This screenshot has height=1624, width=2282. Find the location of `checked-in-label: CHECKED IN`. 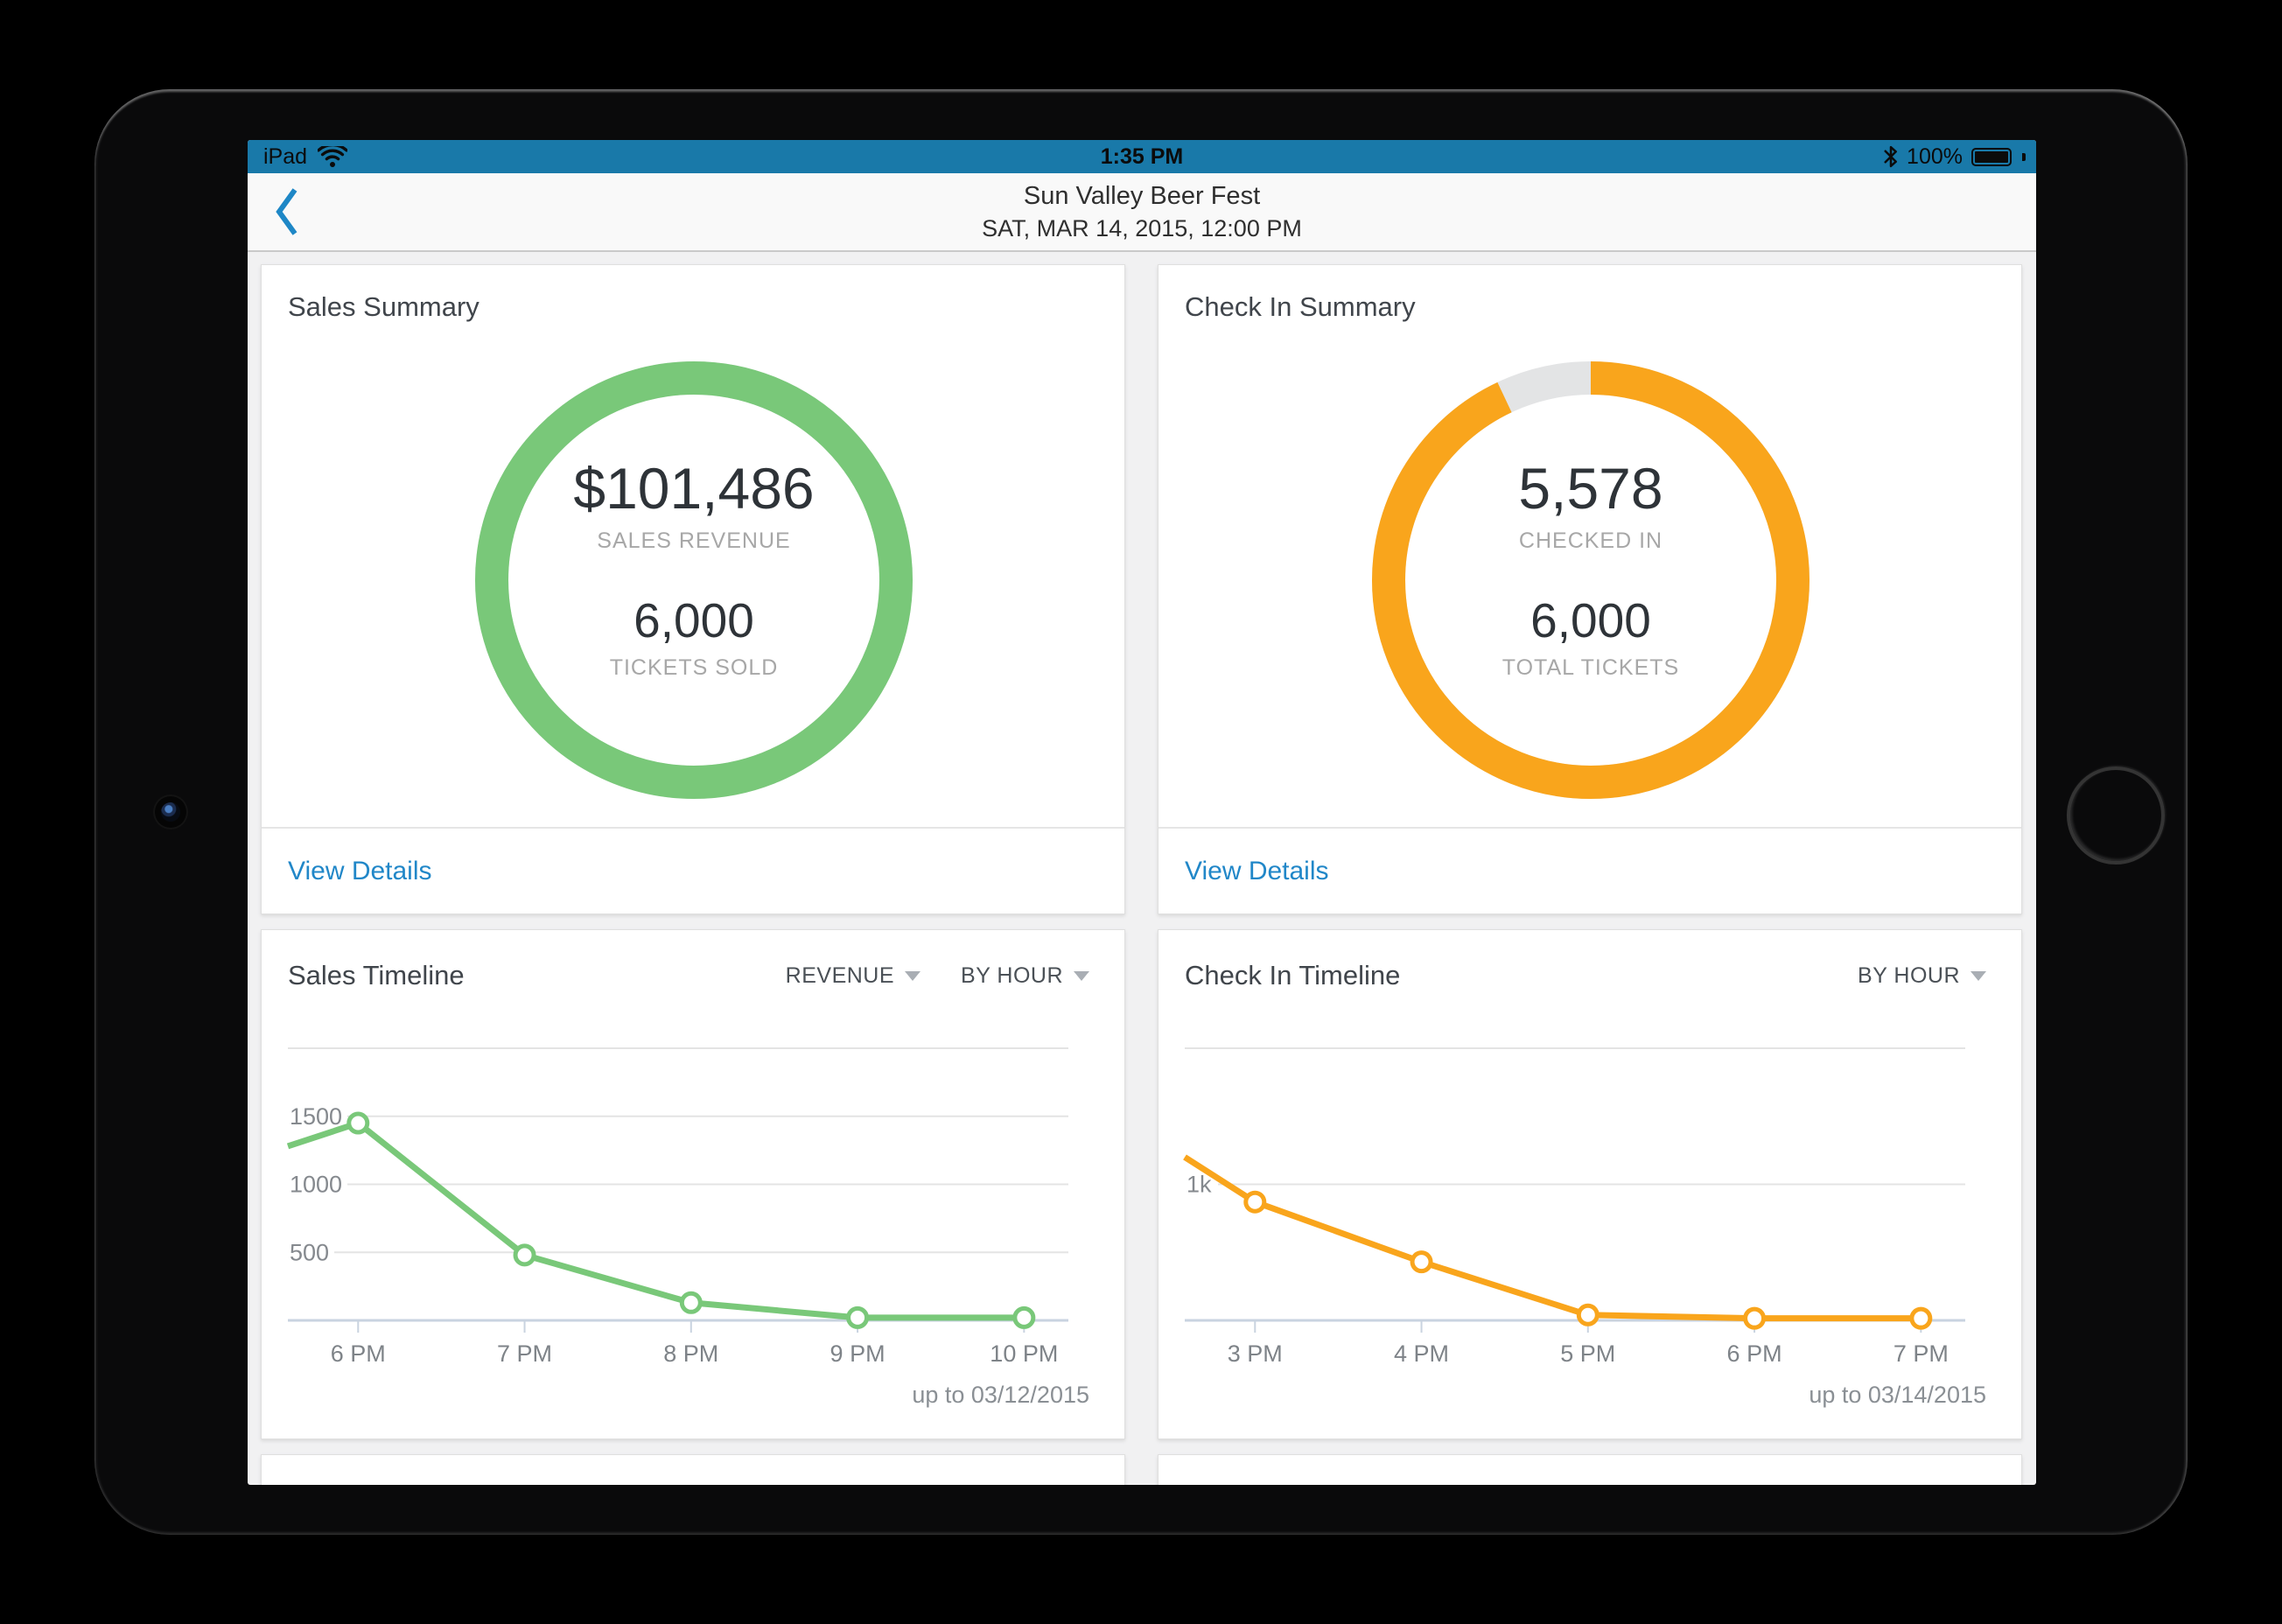

checked-in-label: CHECKED IN is located at coordinates (1590, 540).